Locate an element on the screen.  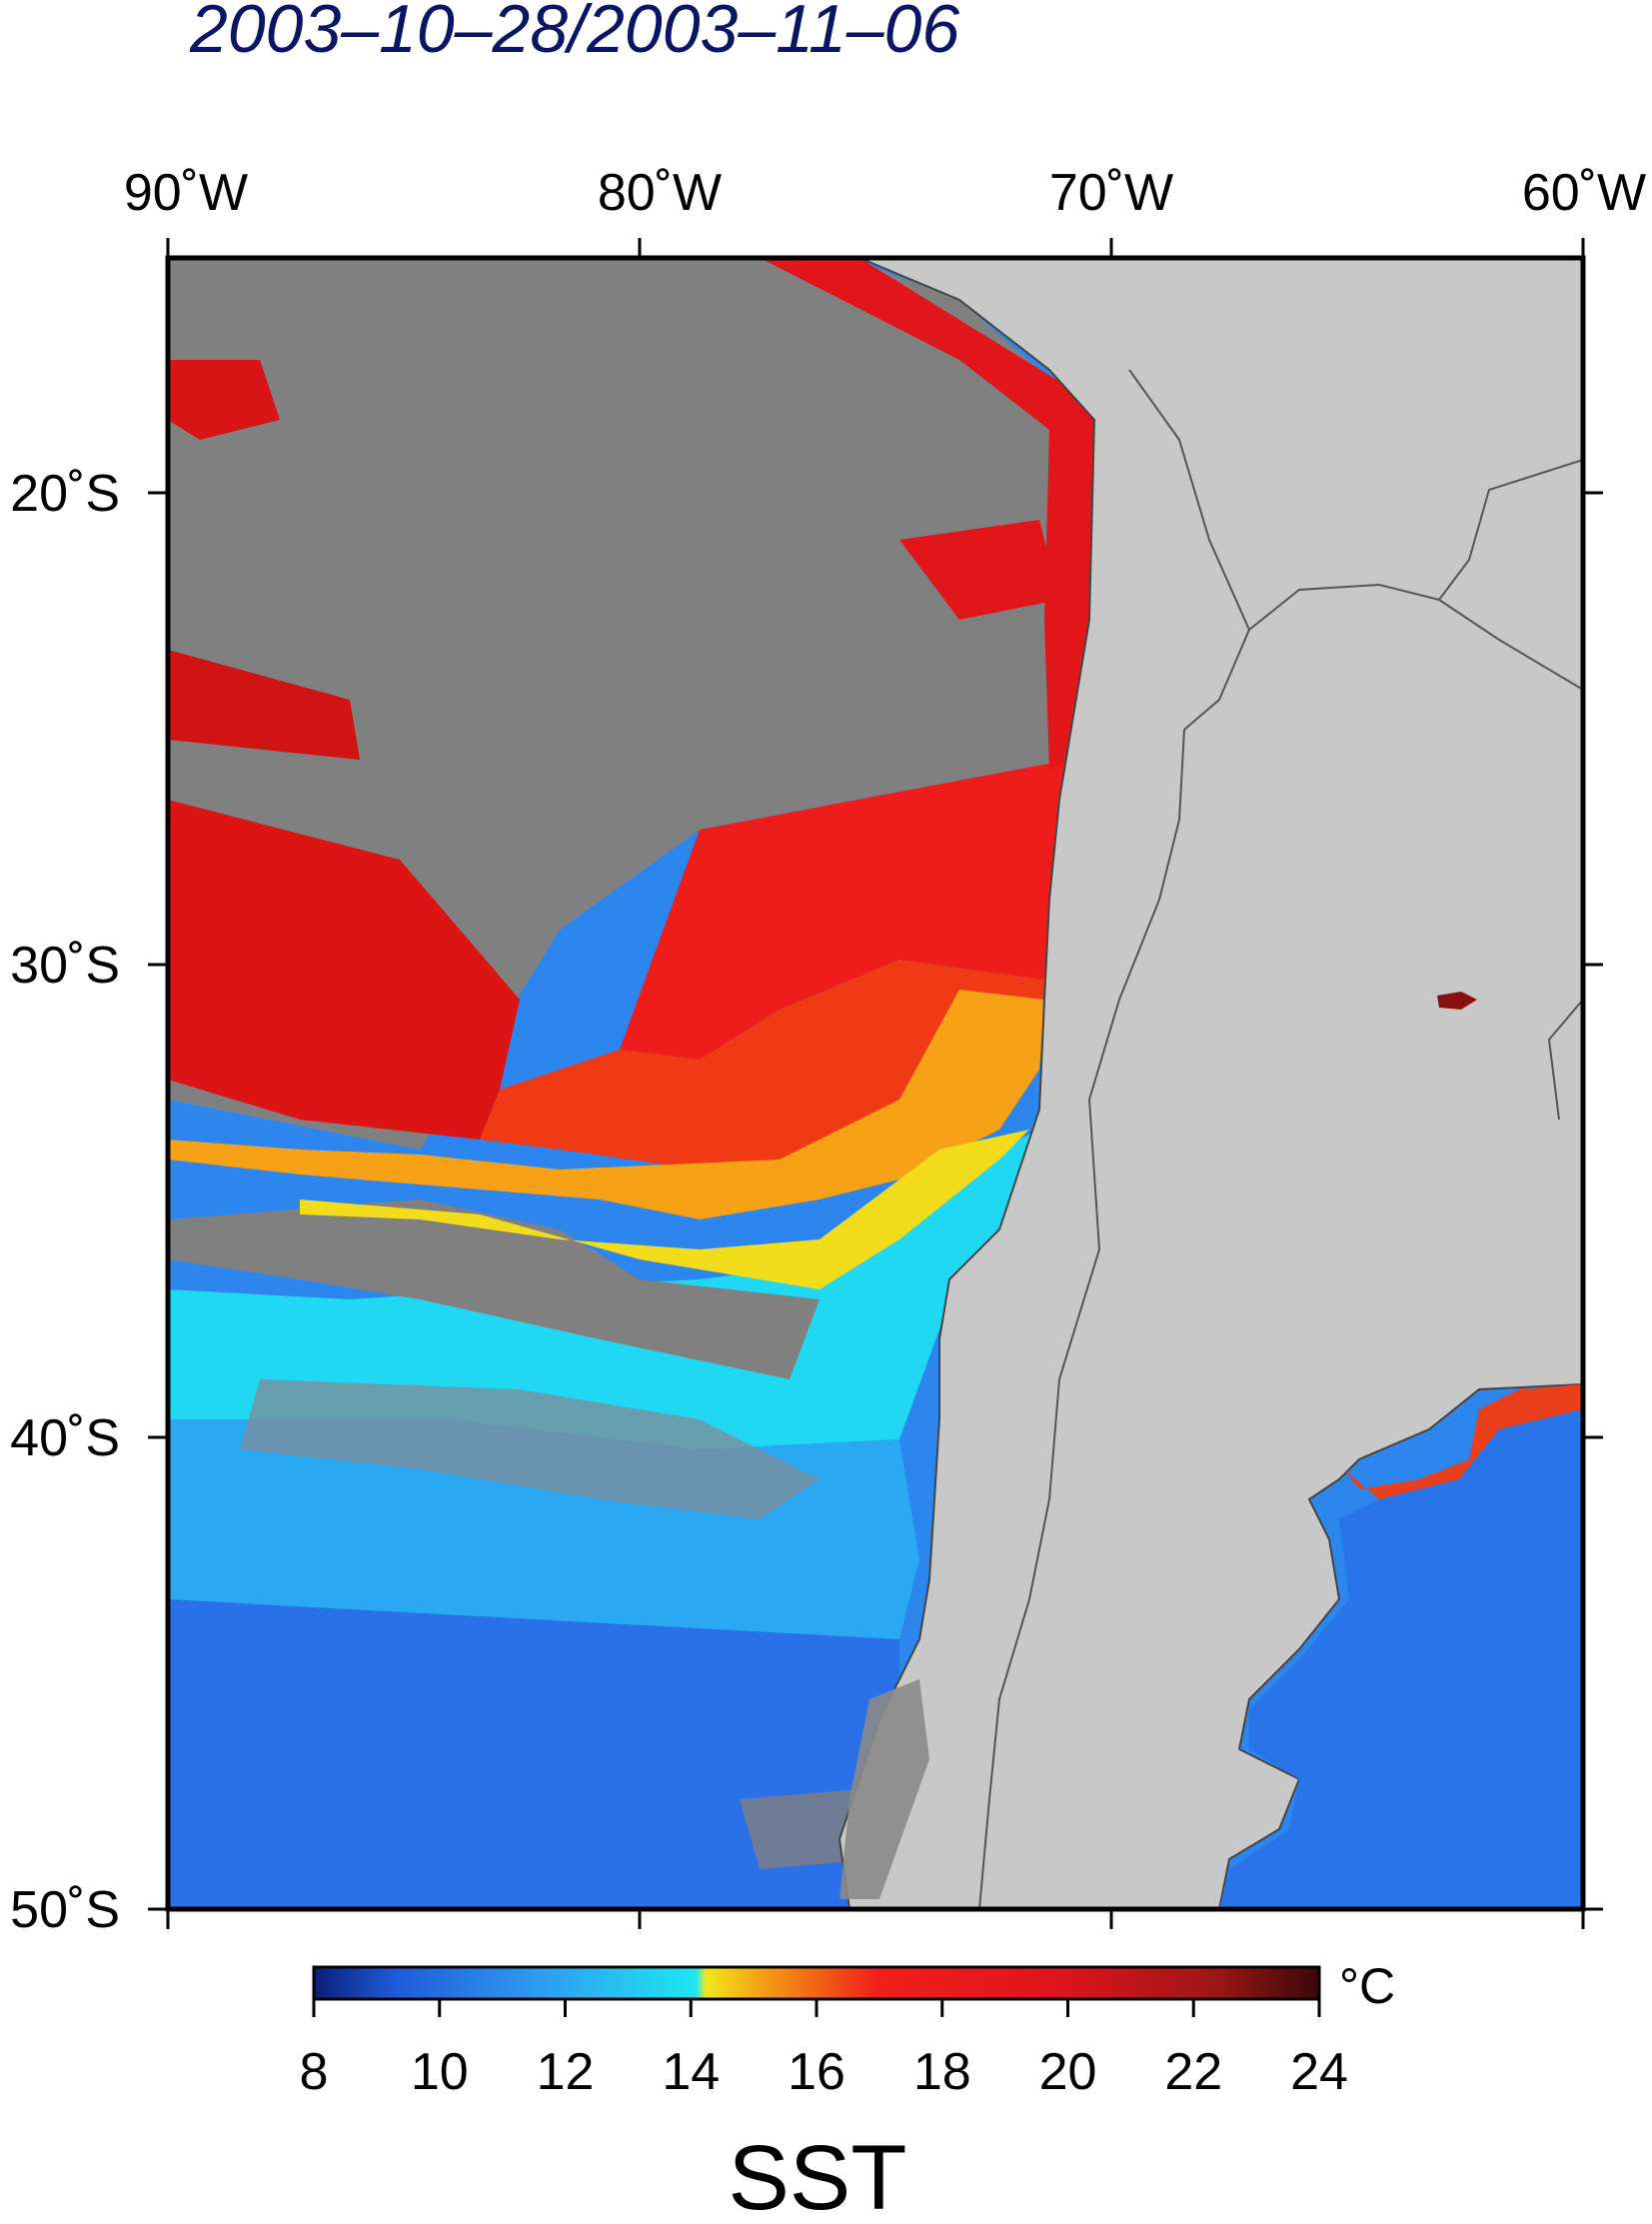
chile-fjord-islands is located at coordinates (884, 1789).